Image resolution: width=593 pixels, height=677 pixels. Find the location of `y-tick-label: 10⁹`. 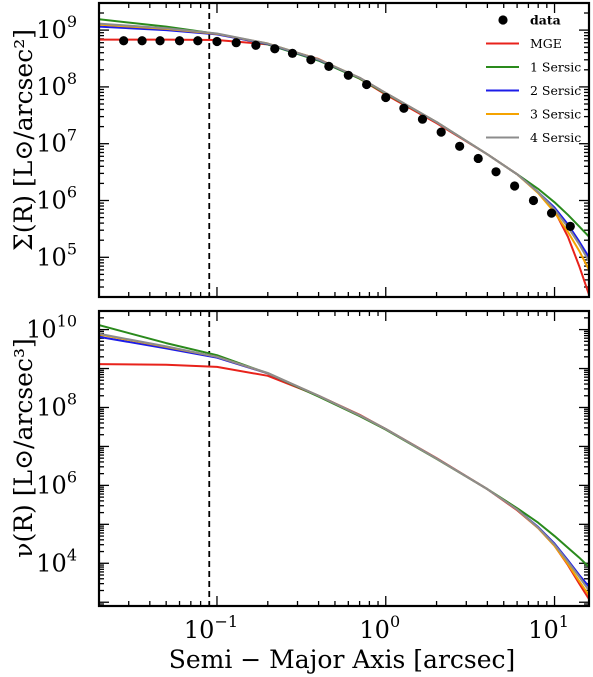

y-tick-label: 10⁹ is located at coordinates (56, 28).